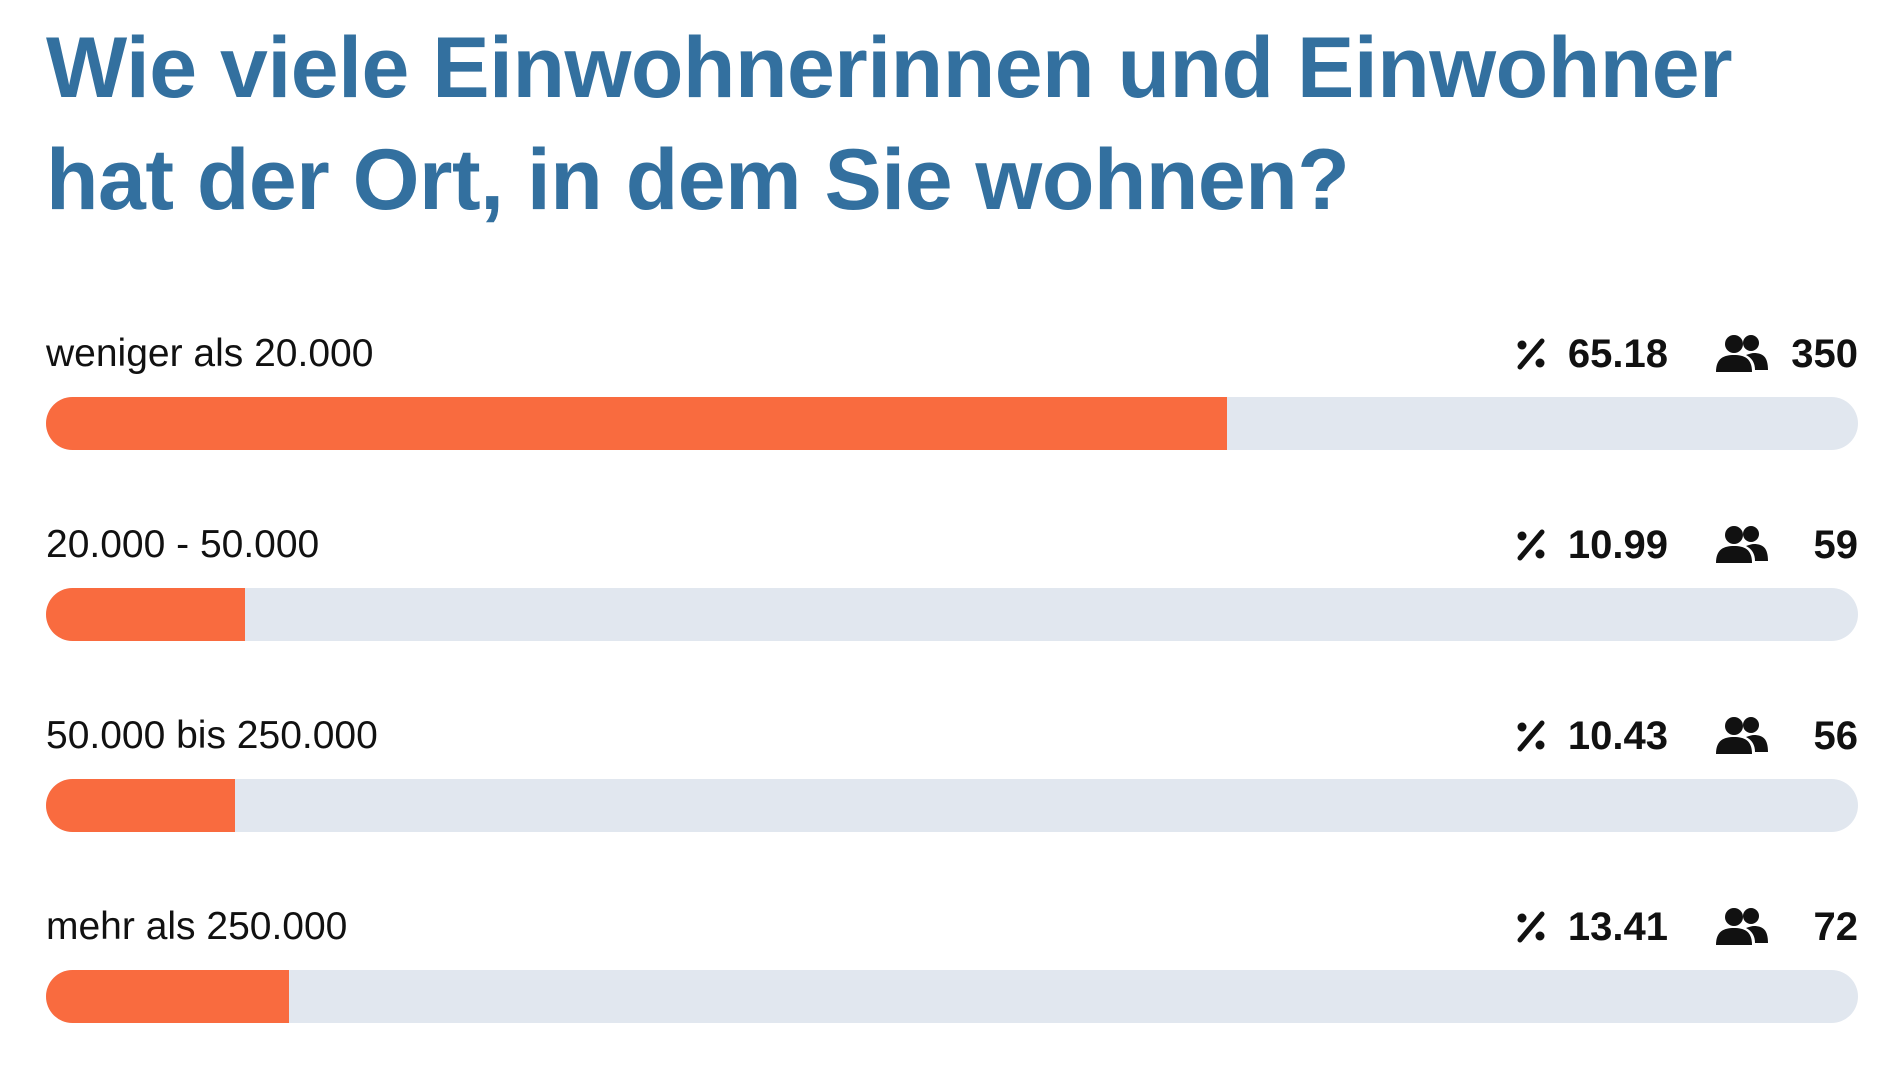  What do you see at coordinates (183, 544) in the screenshot?
I see `option-label: 20.000 - 50.000` at bounding box center [183, 544].